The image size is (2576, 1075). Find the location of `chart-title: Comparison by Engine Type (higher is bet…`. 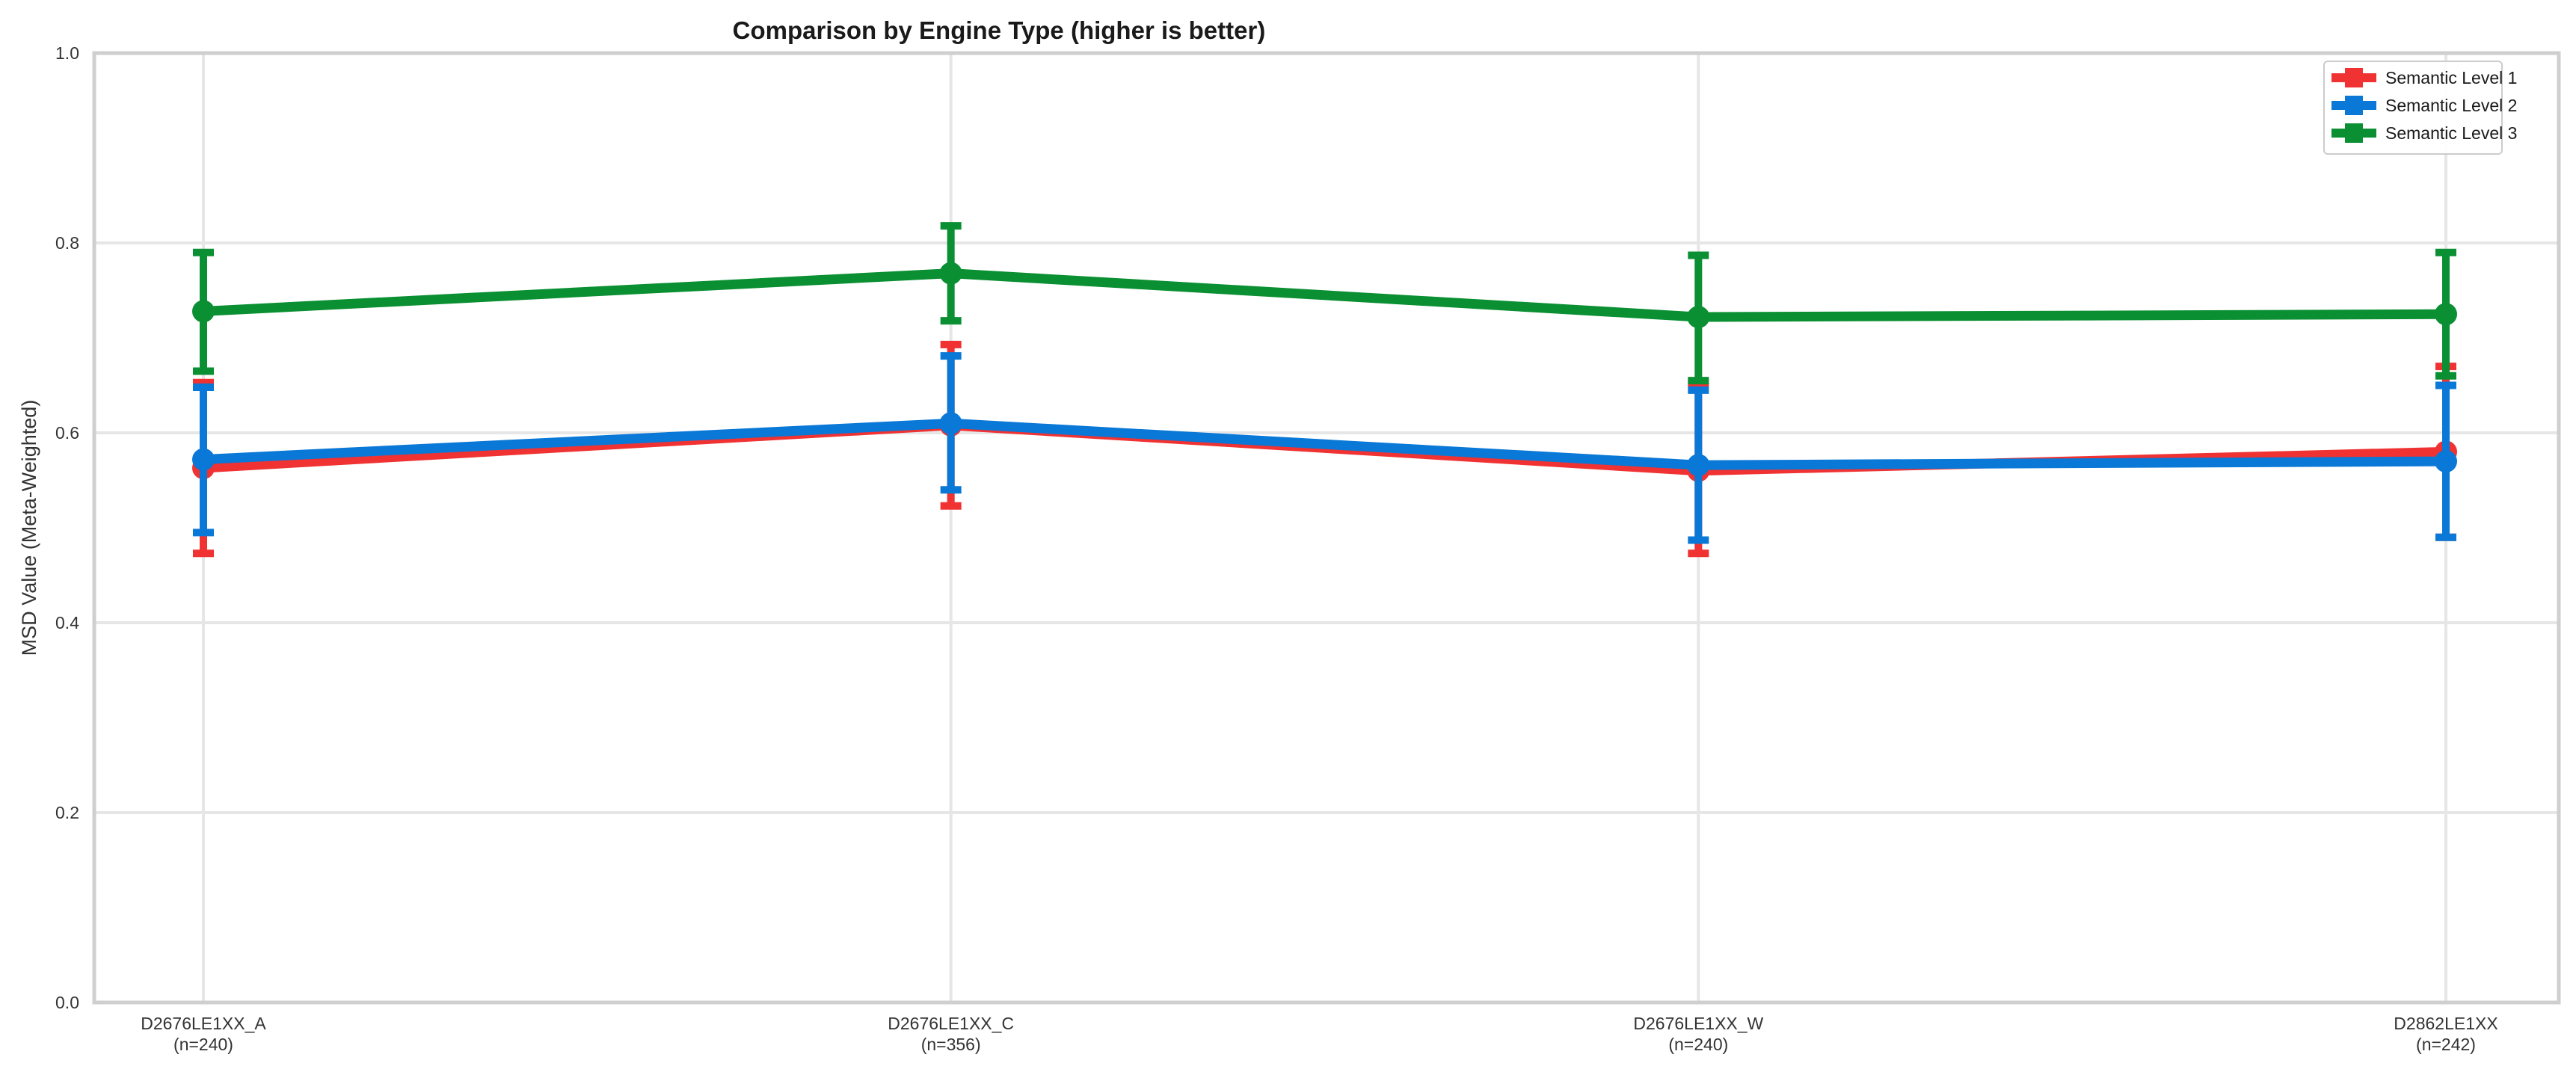

chart-title: Comparison by Engine Type (higher is bet… is located at coordinates (999, 30).